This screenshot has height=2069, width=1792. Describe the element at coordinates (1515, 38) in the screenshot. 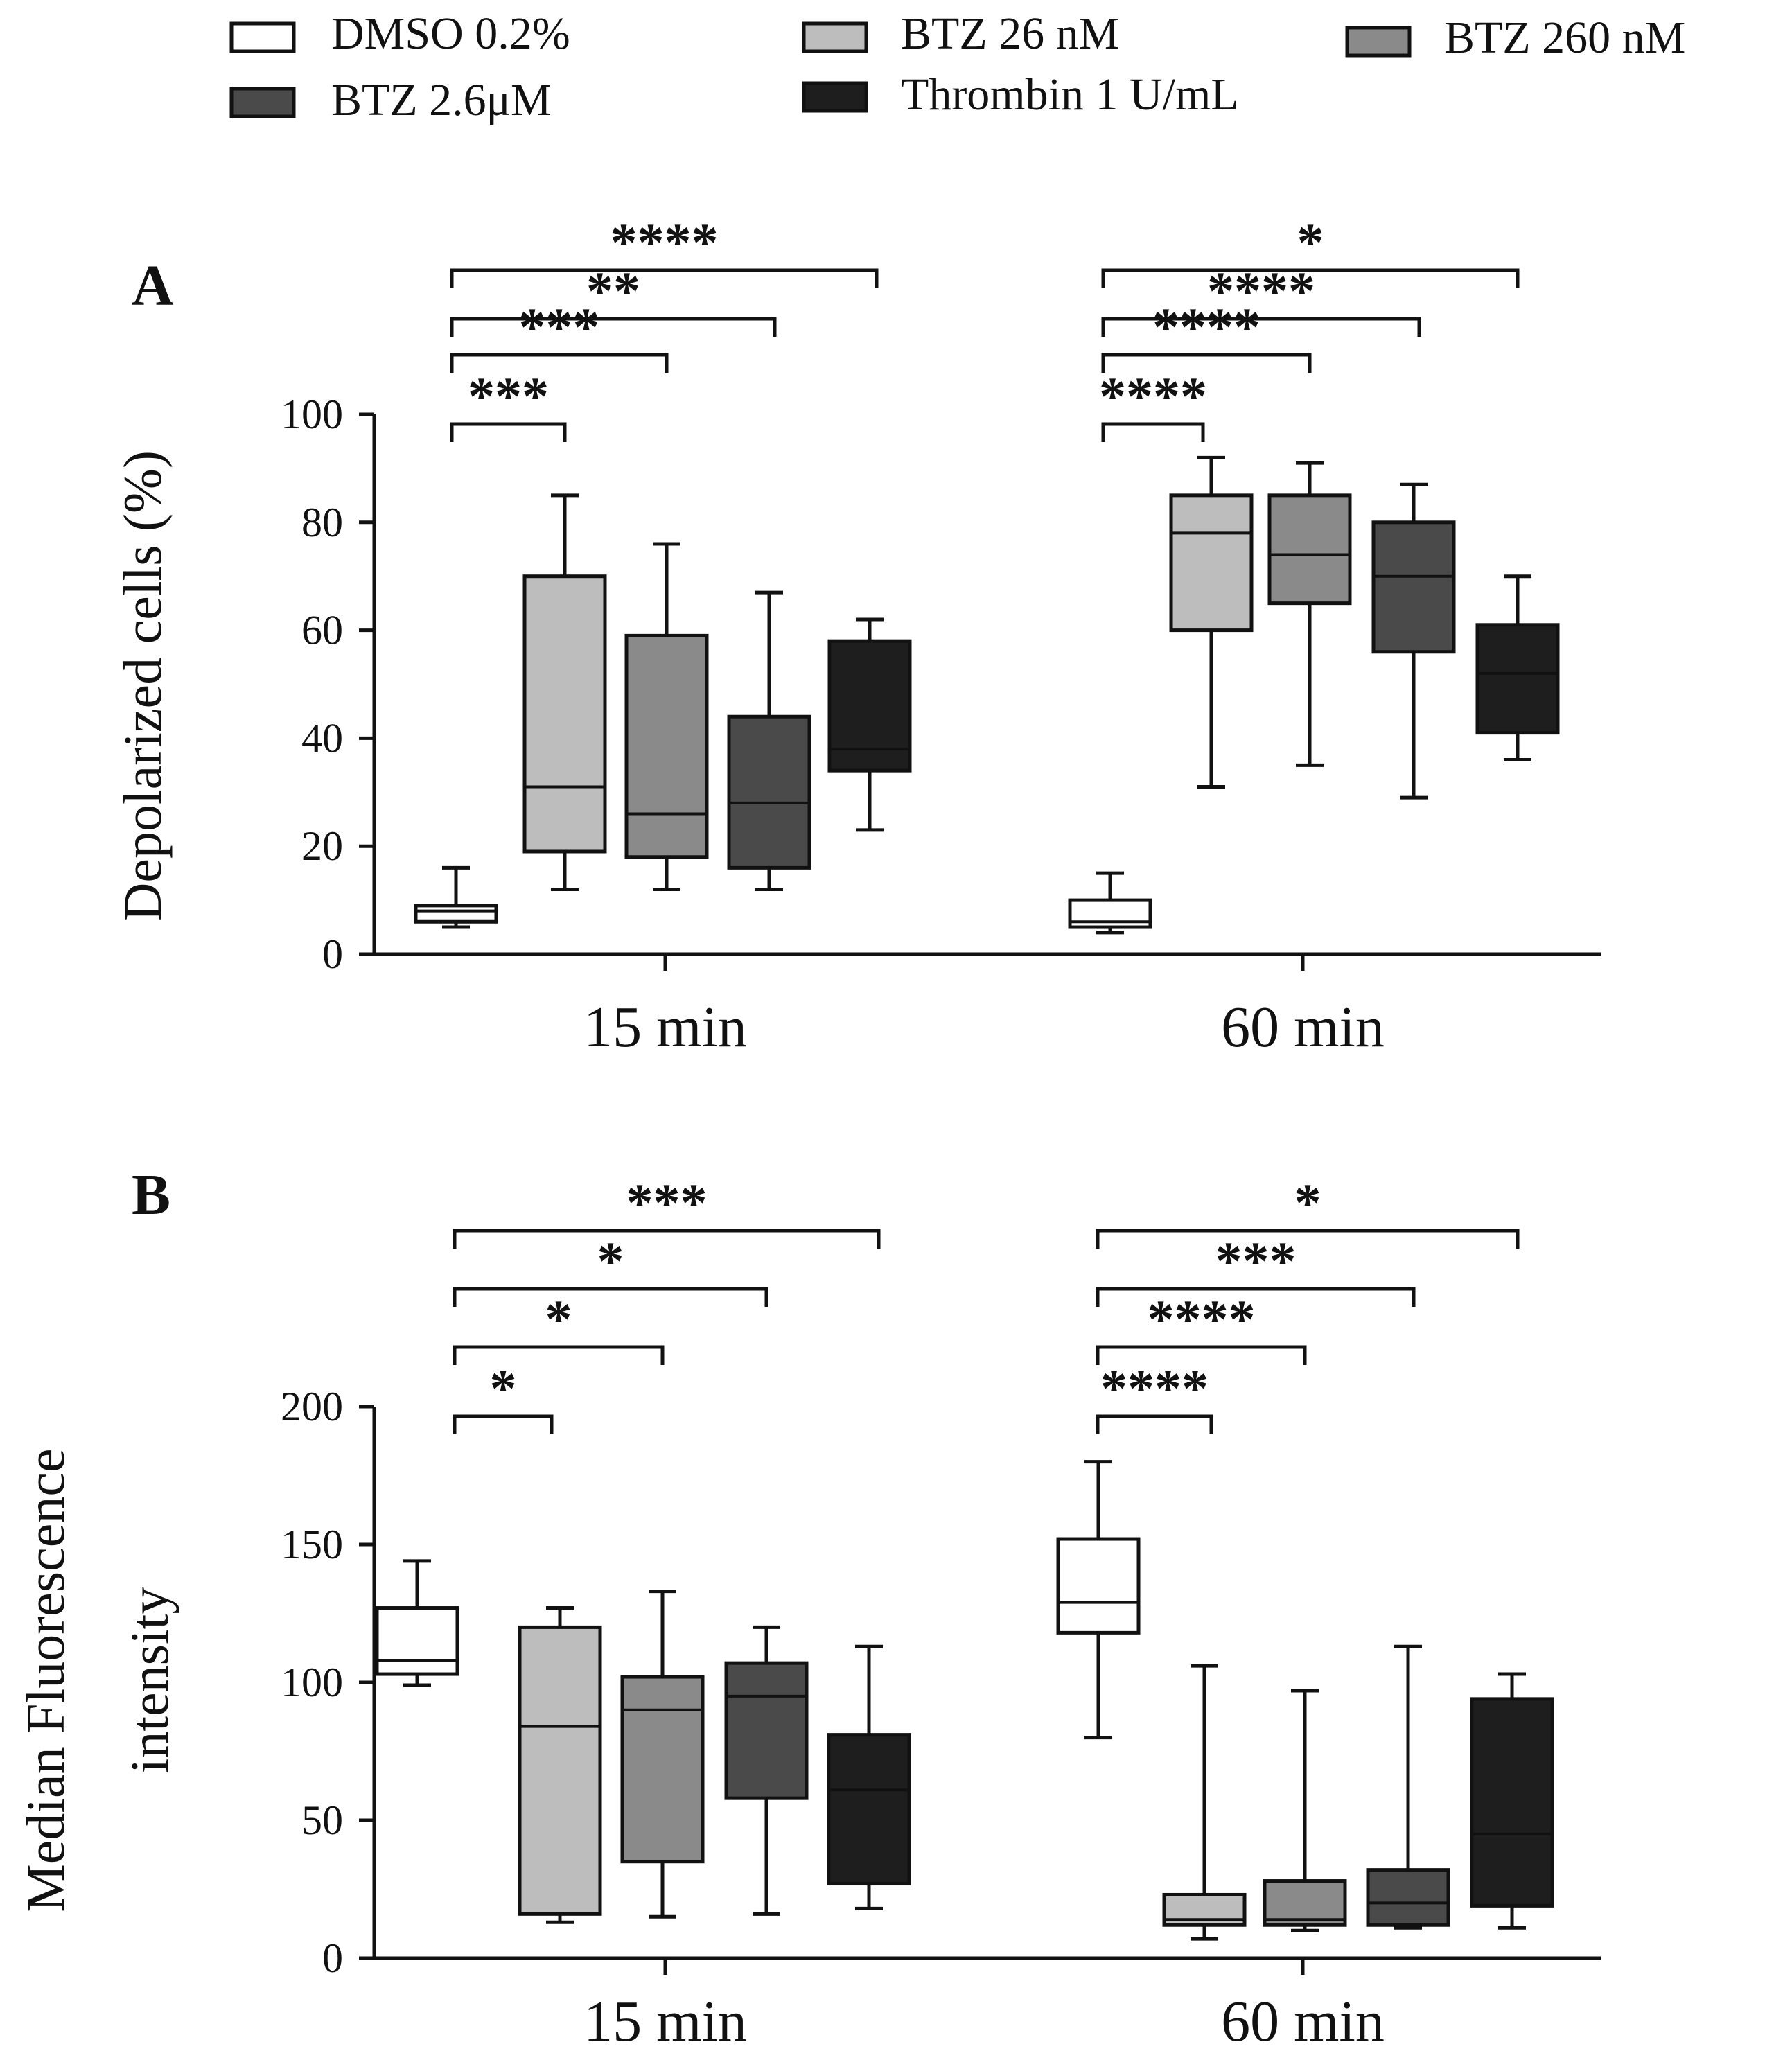

I see `legend-item-btz-260nm: BTZ 260 nM` at that location.